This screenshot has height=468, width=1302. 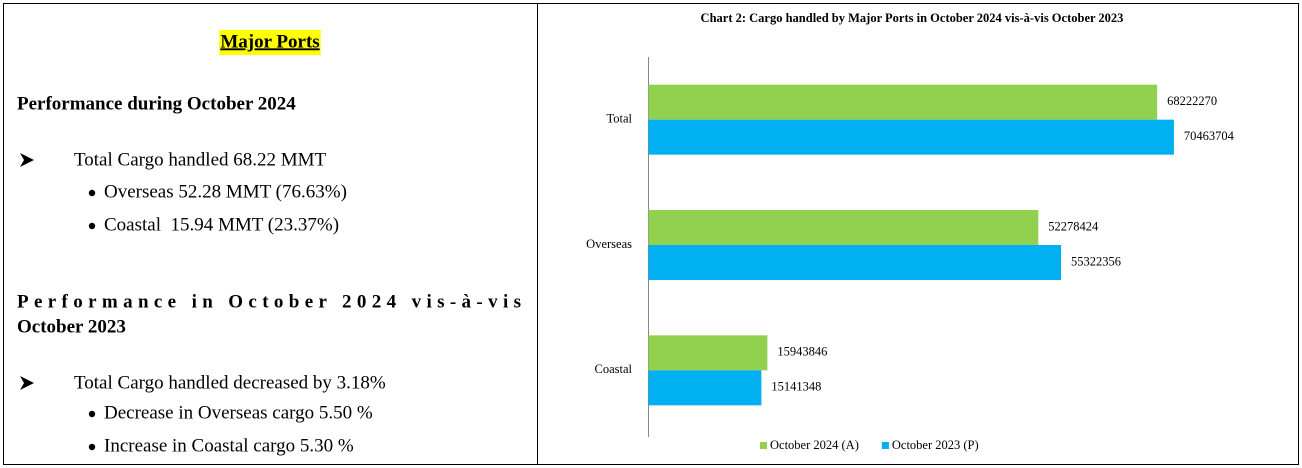 I want to click on section-title: Performance in October 2024 vis-à-vis, so click(x=269, y=301).